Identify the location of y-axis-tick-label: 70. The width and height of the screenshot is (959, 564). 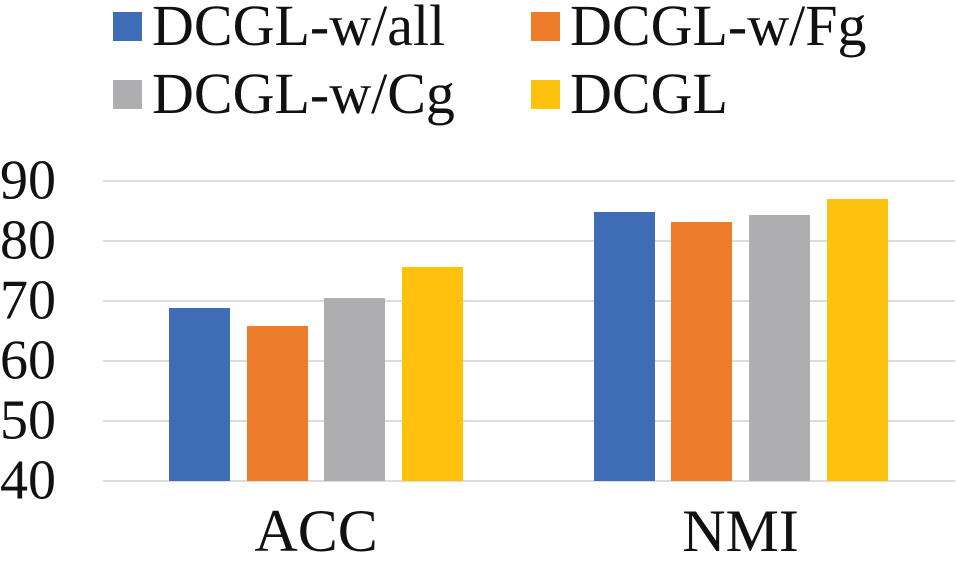
(28, 300).